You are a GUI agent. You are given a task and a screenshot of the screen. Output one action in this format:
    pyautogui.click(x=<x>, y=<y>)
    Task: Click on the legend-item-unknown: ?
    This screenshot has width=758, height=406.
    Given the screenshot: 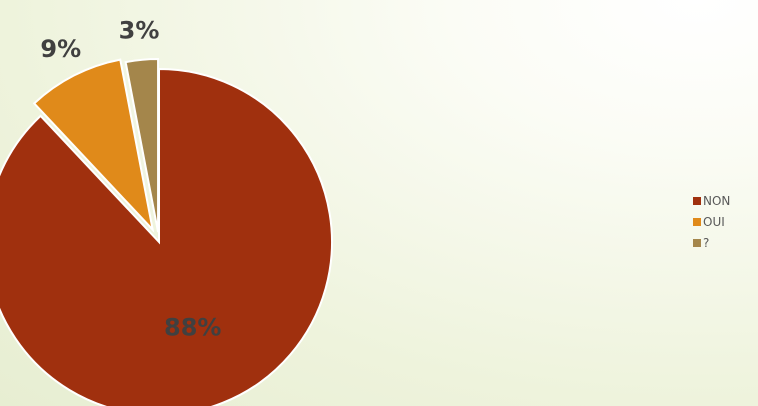 What is the action you would take?
    pyautogui.click(x=711, y=242)
    